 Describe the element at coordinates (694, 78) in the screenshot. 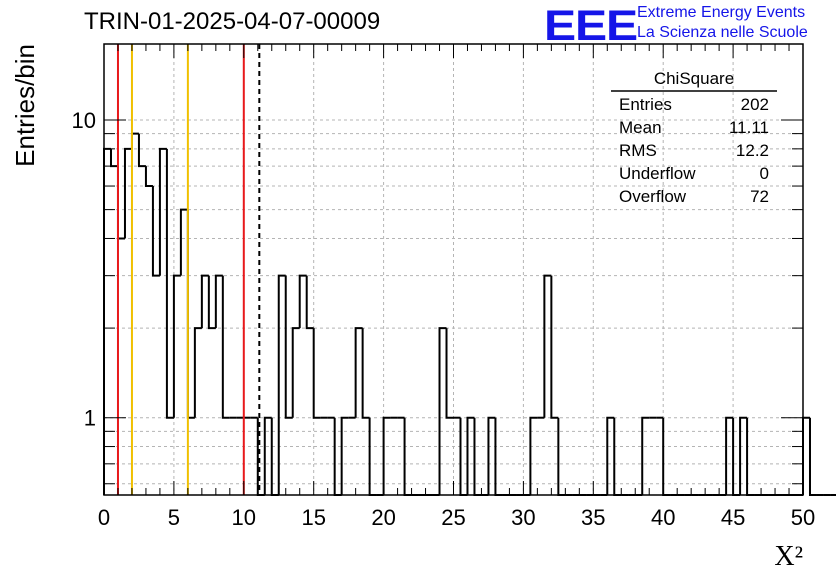

I see `stats-header: ChiSquare` at that location.